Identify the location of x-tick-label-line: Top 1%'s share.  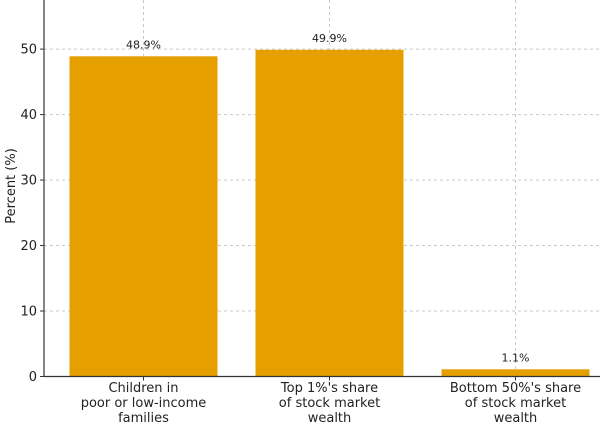
(329, 388).